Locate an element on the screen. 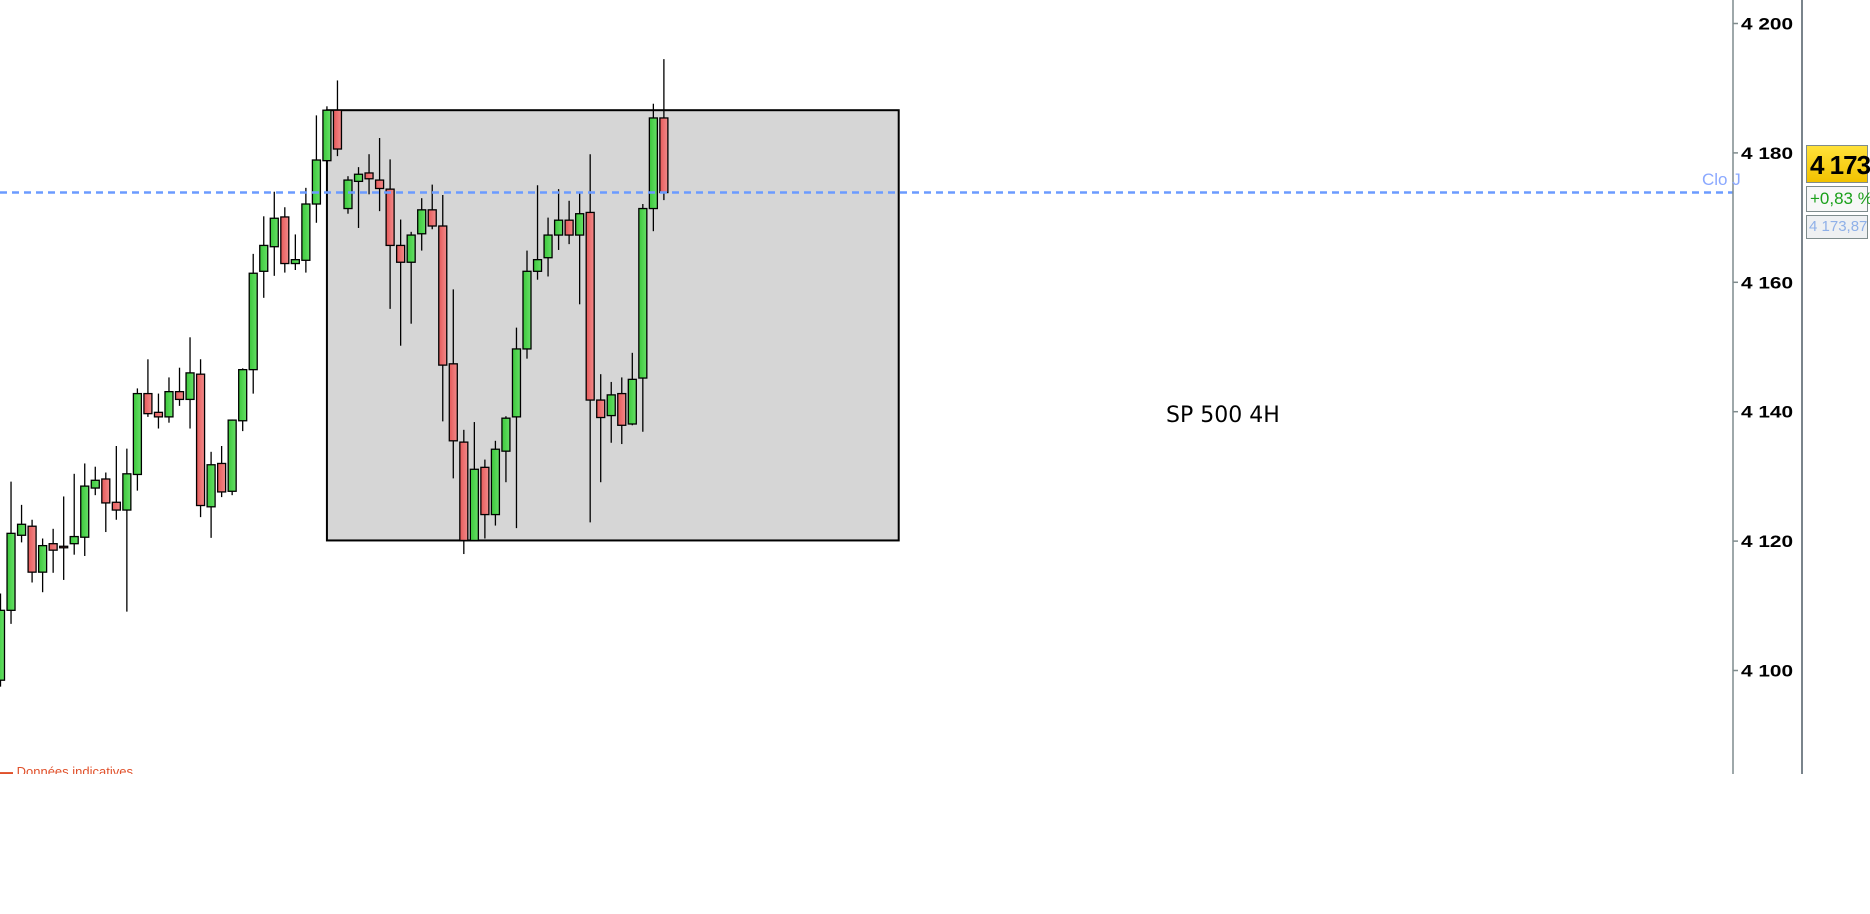  y-tick-label: 4 140 is located at coordinates (1767, 412).